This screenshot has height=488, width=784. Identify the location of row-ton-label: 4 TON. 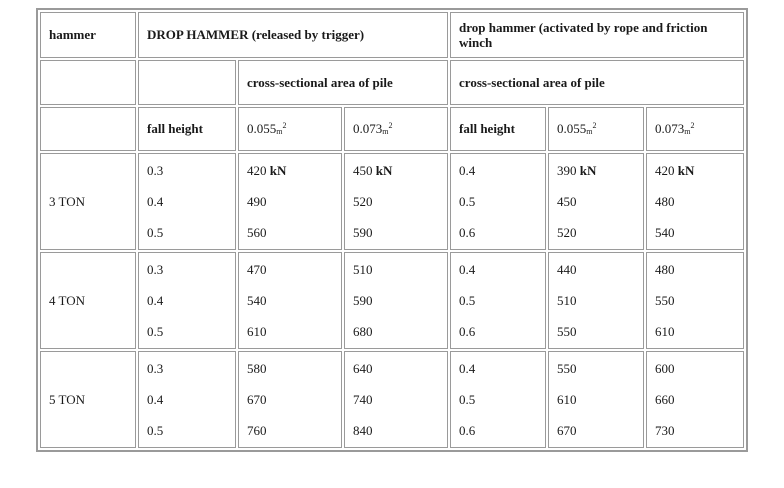
(88, 301).